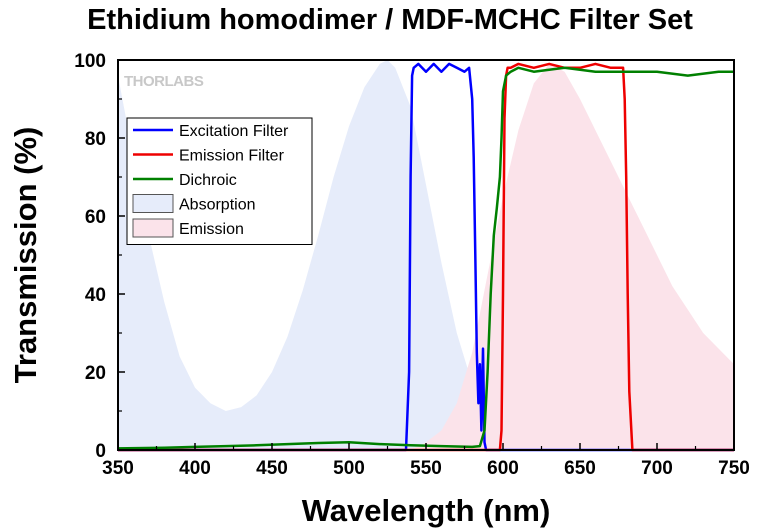 The image size is (780, 532). Describe the element at coordinates (95, 139) in the screenshot. I see `y-tick-label-80: 80` at that location.